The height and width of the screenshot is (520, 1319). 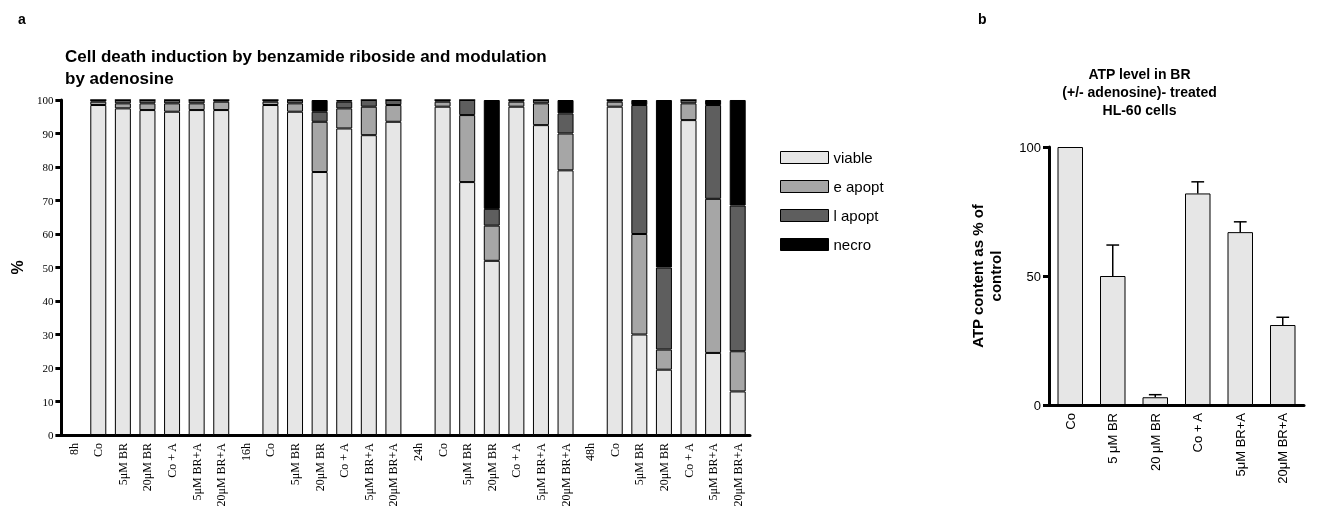 What do you see at coordinates (48, 200) in the screenshot?
I see `y-tick-label: 70` at bounding box center [48, 200].